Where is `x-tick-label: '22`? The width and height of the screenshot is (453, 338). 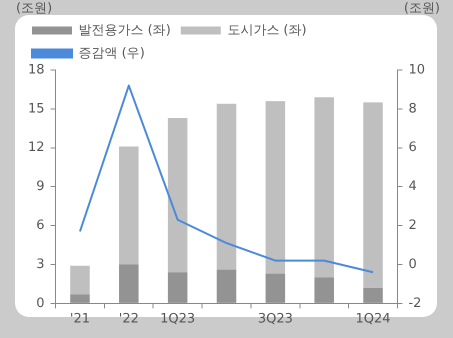 x-tick-label: '22 is located at coordinates (128, 319).